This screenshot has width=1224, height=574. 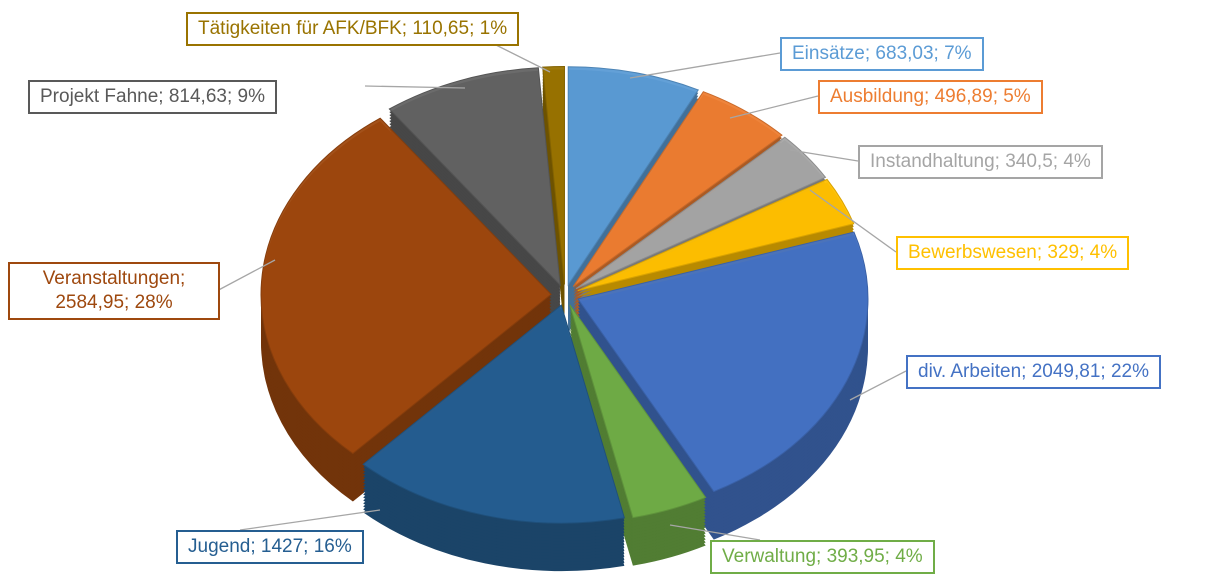 I want to click on data-label: Ausbildung; 496,89; 5%, so click(x=930, y=97).